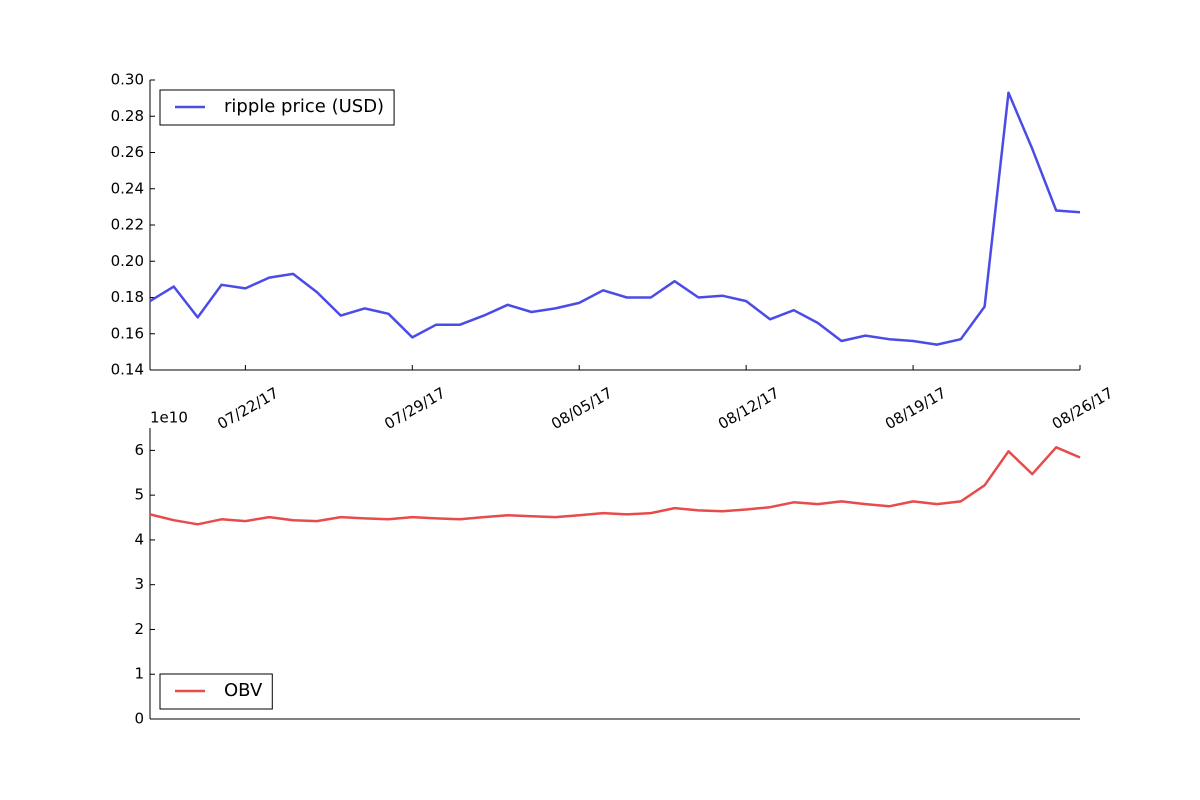 The width and height of the screenshot is (1200, 800). What do you see at coordinates (304, 106) in the screenshot?
I see `legend-label: ripple price (USD)` at bounding box center [304, 106].